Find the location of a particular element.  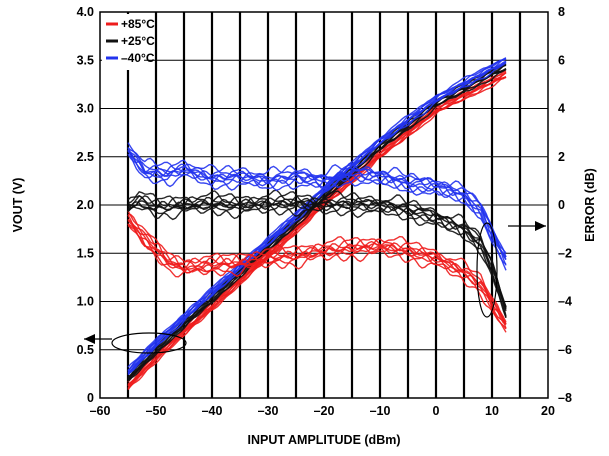

y-tick-label: 1.5 is located at coordinates (85, 253).